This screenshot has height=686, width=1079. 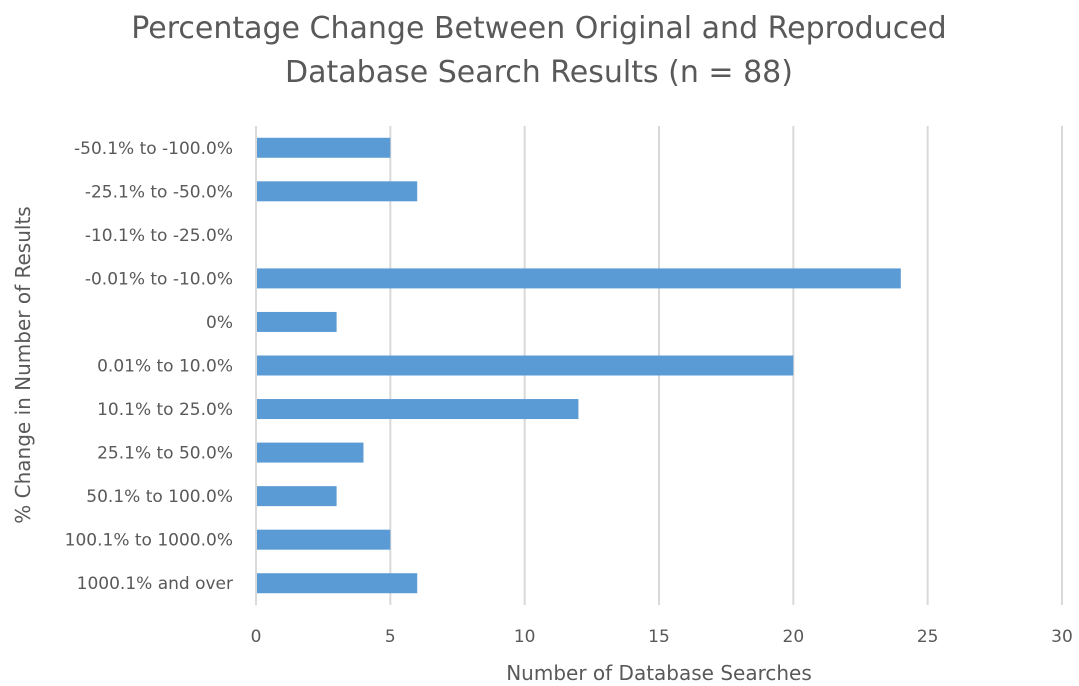 I want to click on x-tick-label: 20, so click(x=794, y=637).